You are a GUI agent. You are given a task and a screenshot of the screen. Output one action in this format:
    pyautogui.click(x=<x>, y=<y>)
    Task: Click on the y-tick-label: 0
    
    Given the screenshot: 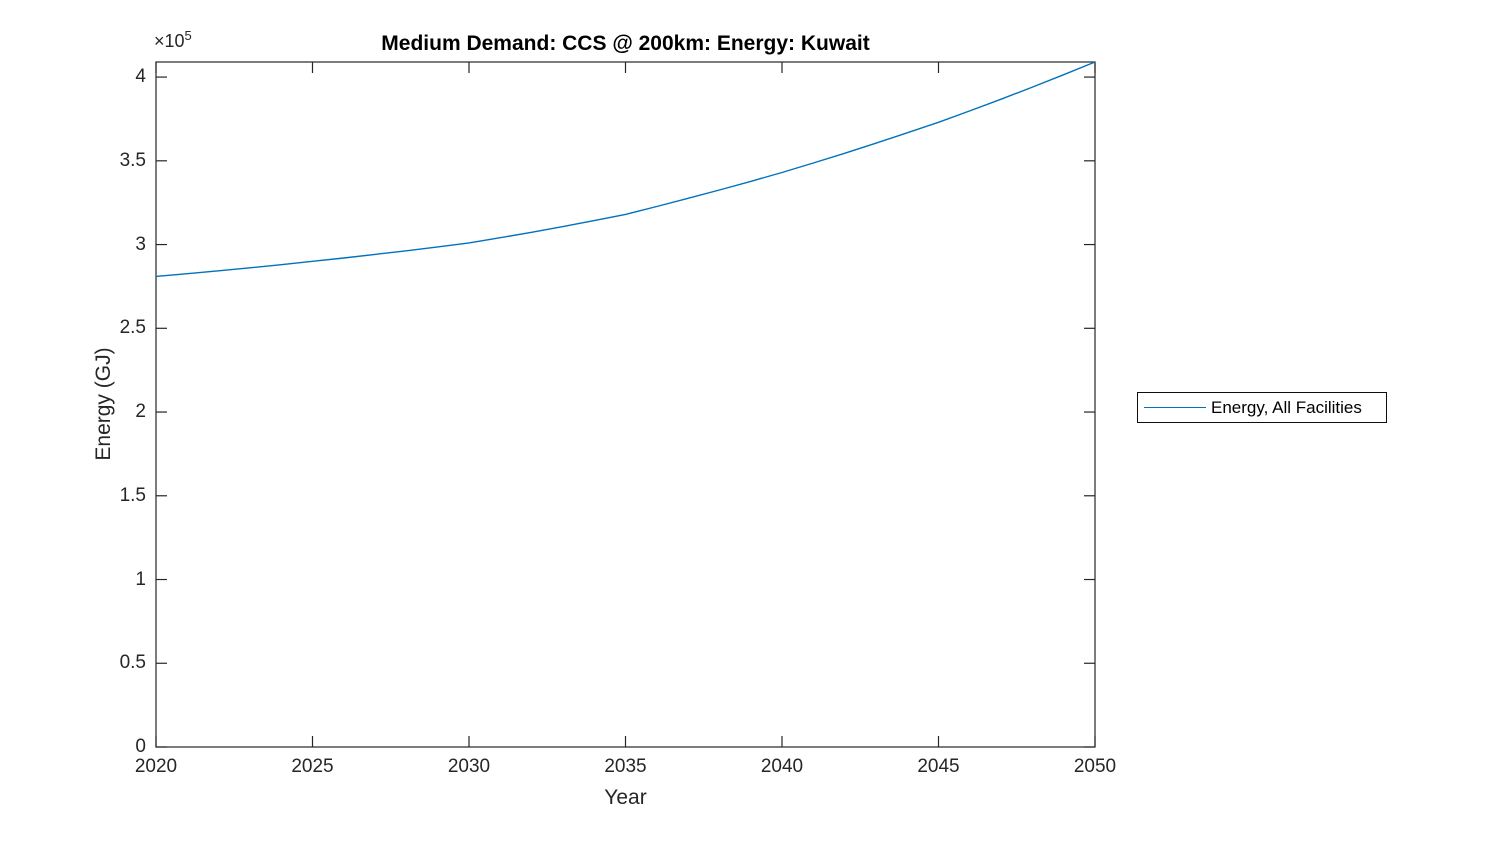 What is the action you would take?
    pyautogui.click(x=140, y=746)
    